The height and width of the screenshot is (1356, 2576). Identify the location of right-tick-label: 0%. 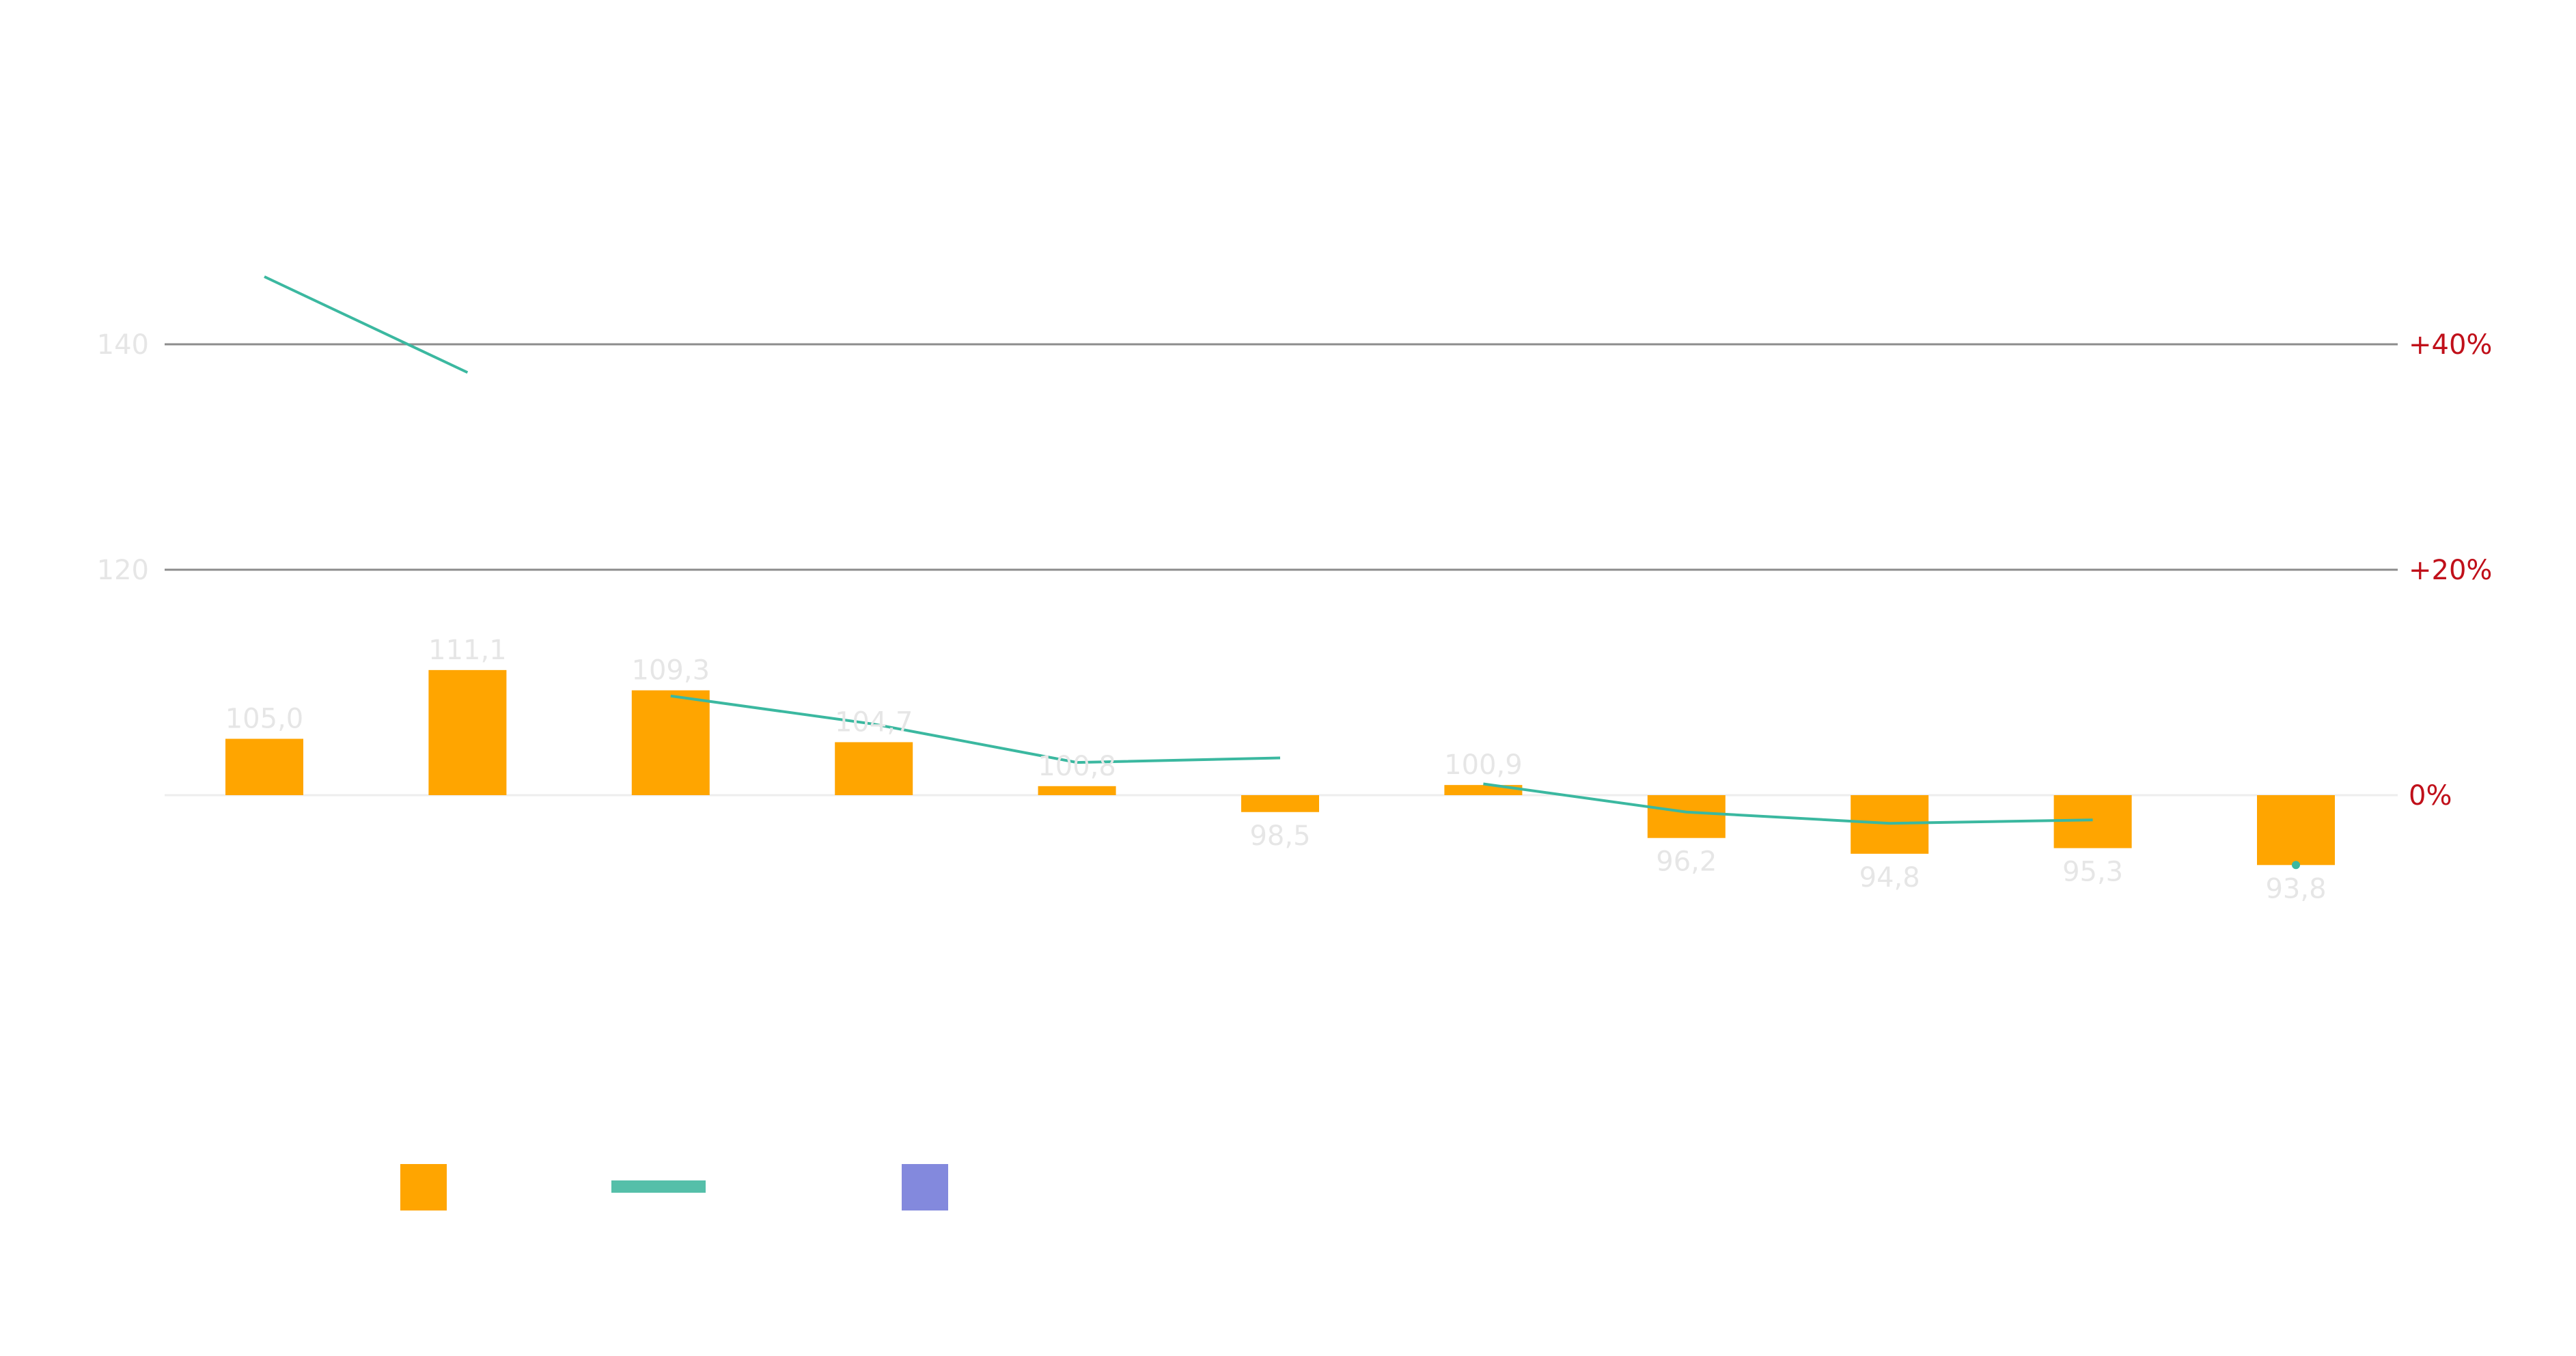
(2431, 796).